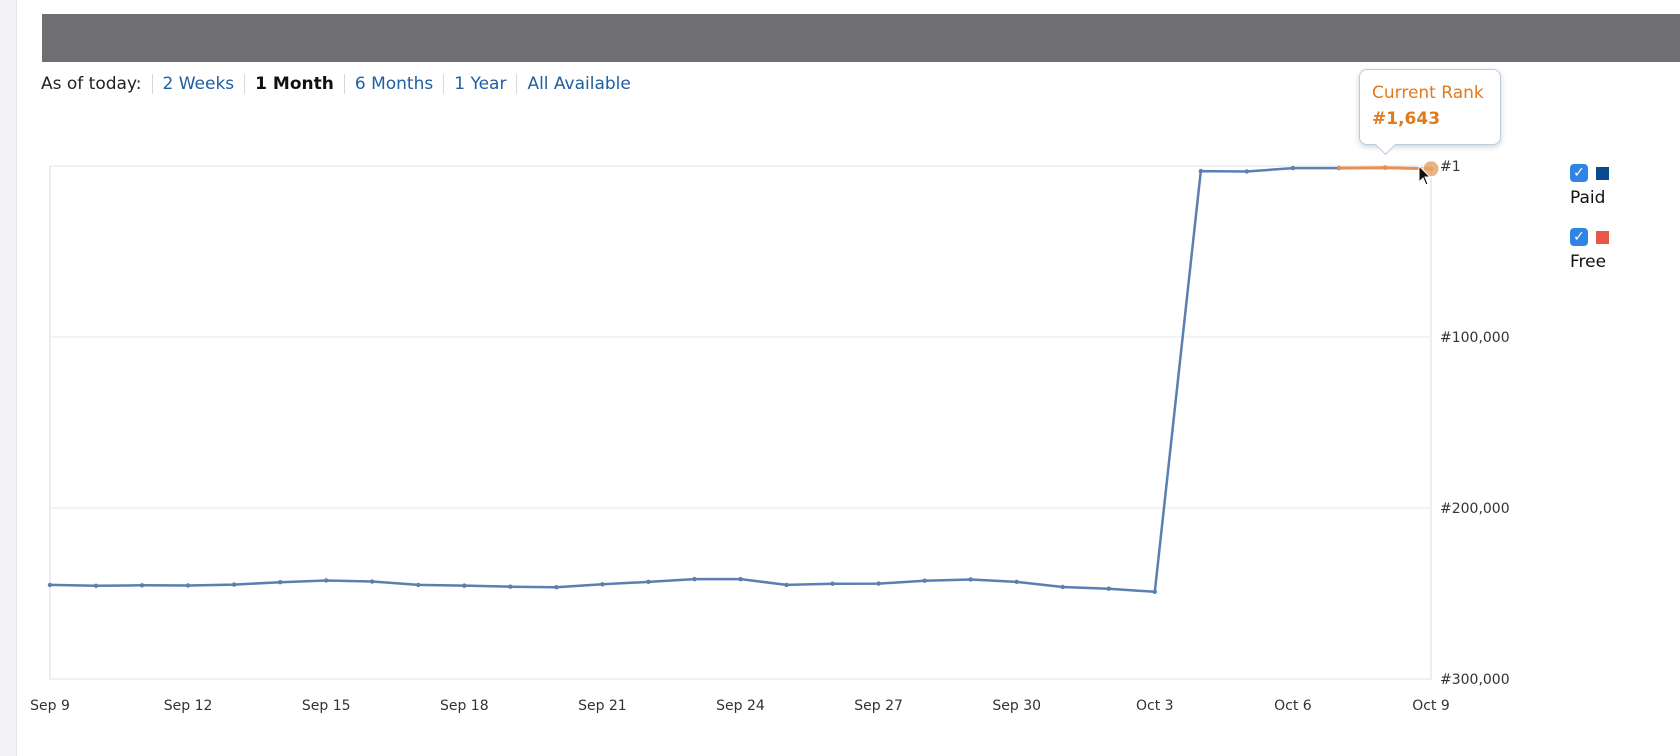 The image size is (1680, 756). Describe the element at coordinates (8, 378) in the screenshot. I see `page-gutter` at that location.